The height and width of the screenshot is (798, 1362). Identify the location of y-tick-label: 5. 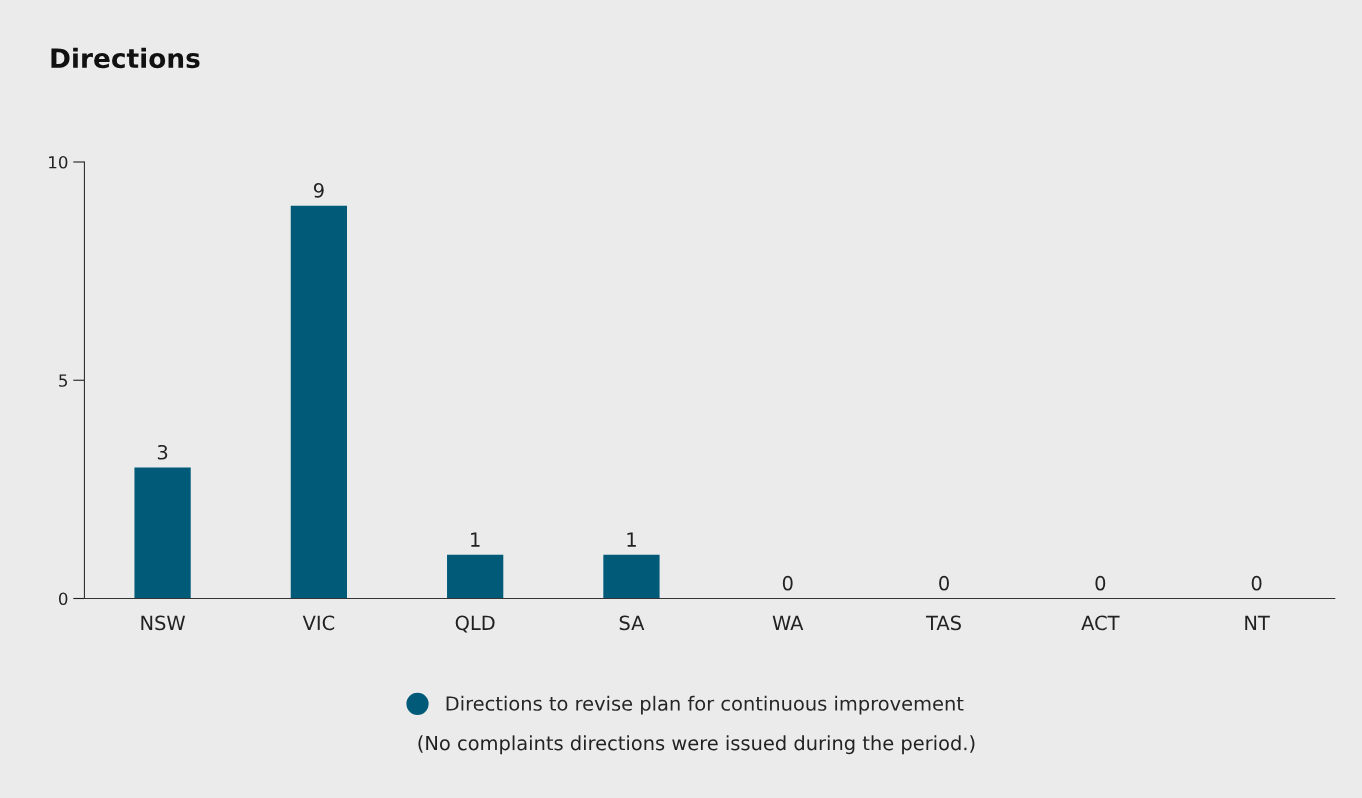
(63, 380).